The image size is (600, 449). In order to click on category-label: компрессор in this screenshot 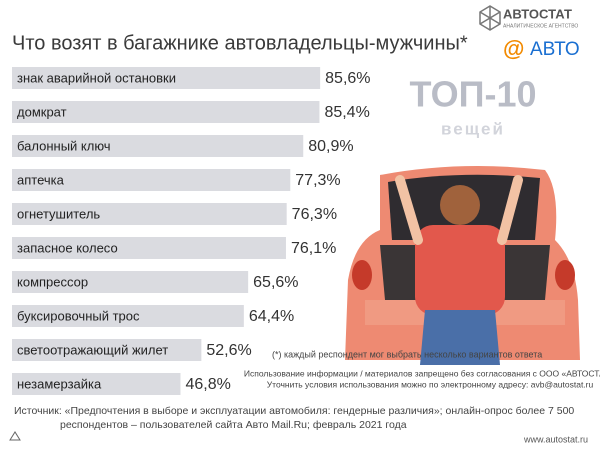, I will do `click(52, 281)`.